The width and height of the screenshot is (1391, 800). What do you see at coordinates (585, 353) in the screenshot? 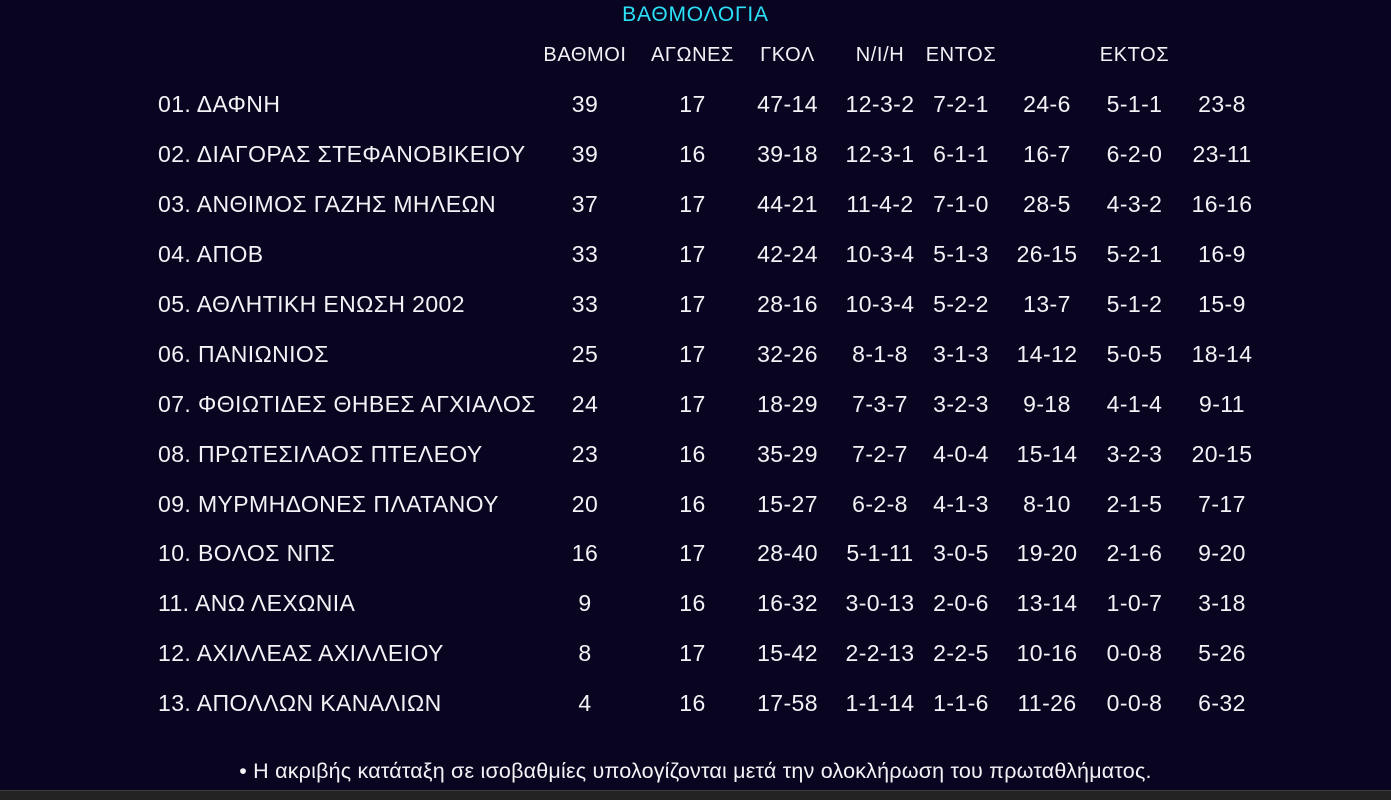
I see `points-value: 25` at bounding box center [585, 353].